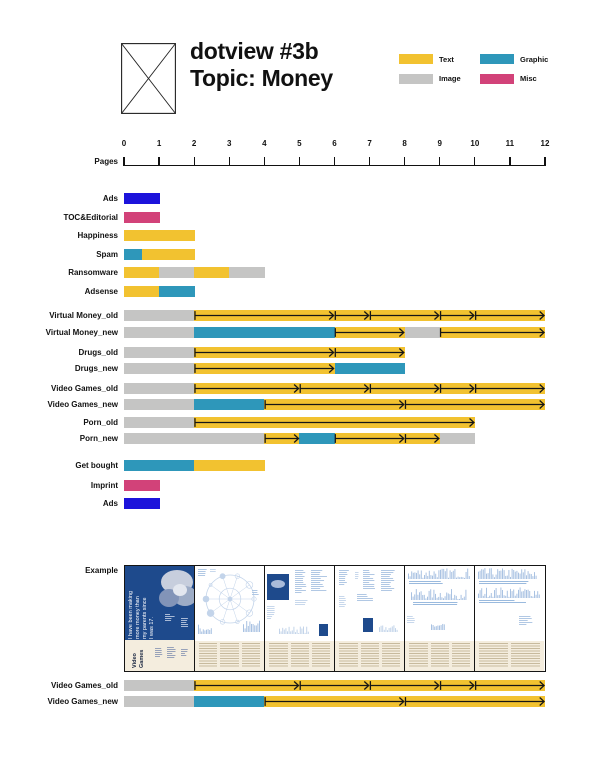 The image size is (600, 773). What do you see at coordinates (90, 217) in the screenshot?
I see `bar-row-label: TOC&Editorial` at bounding box center [90, 217].